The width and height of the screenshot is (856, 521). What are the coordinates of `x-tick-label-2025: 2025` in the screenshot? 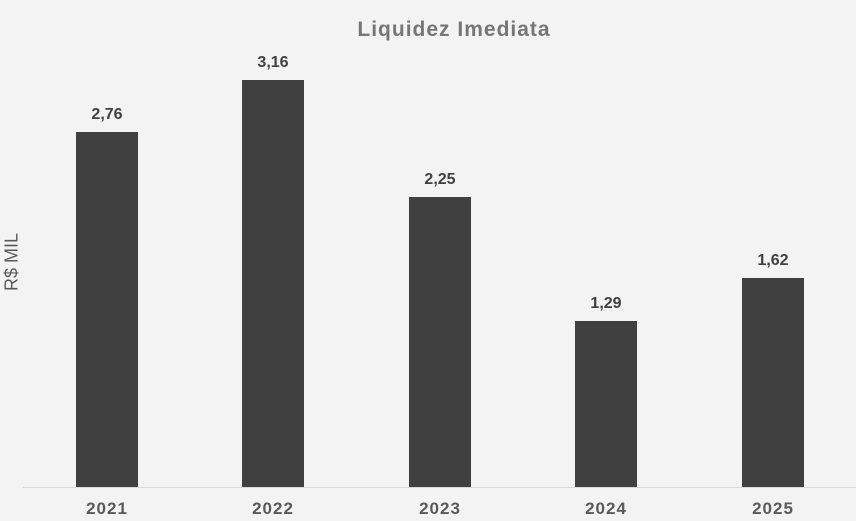 It's located at (773, 508).